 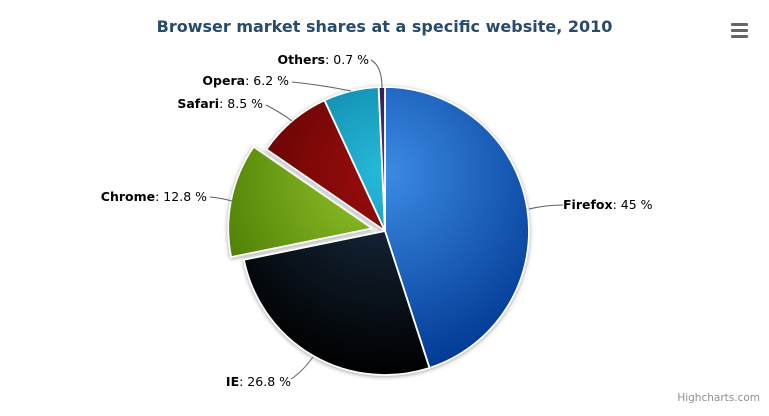 What do you see at coordinates (224, 80) in the screenshot?
I see `data-label-name: Opera` at bounding box center [224, 80].